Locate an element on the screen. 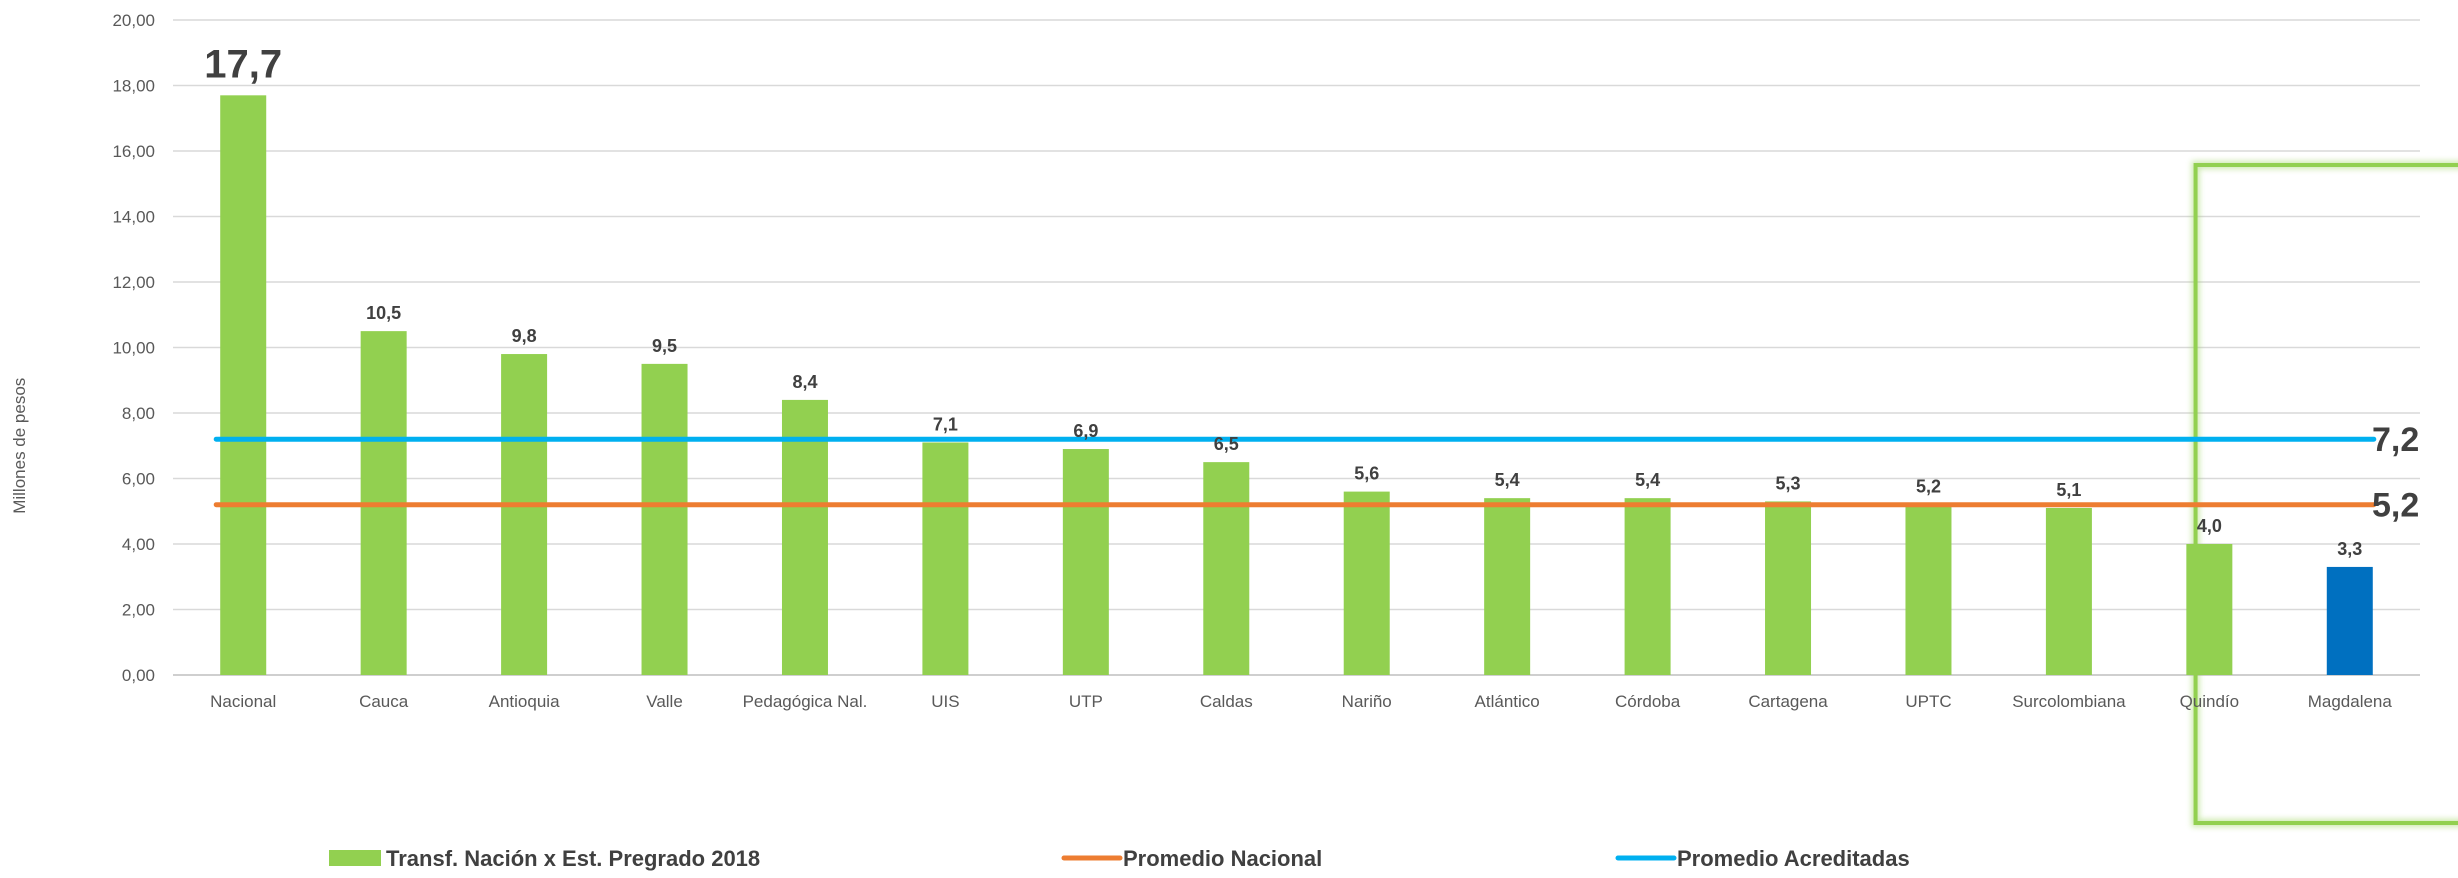 This screenshot has width=2458, height=878. y-tick-label: 2,00 is located at coordinates (138, 610).